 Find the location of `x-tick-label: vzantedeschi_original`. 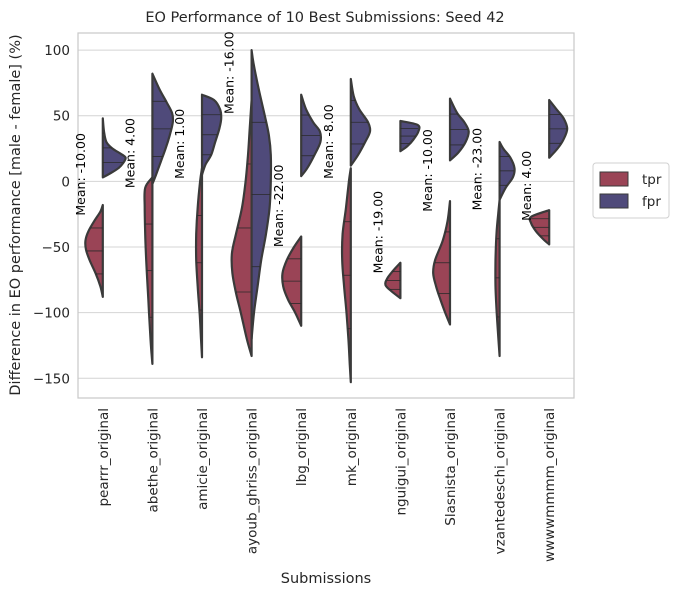

x-tick-label: vzantedeschi_original is located at coordinates (501, 481).